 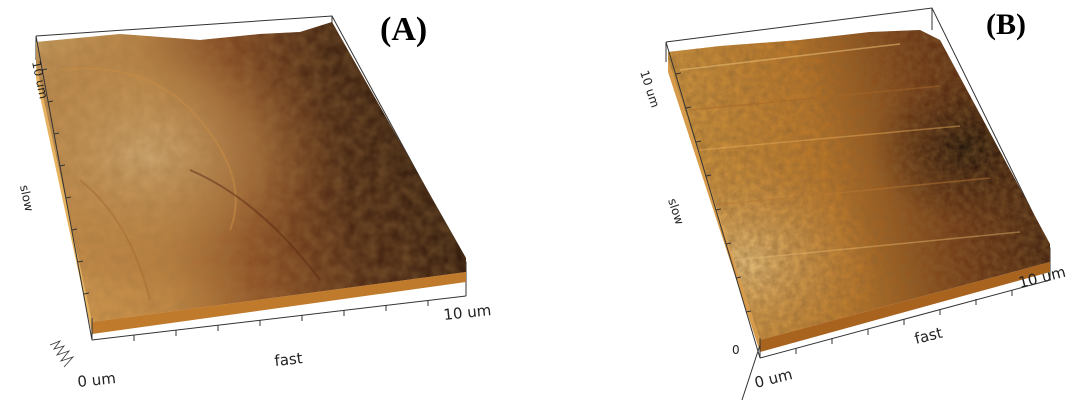 I want to click on panel-b-slow-label: slow, so click(x=676, y=212).